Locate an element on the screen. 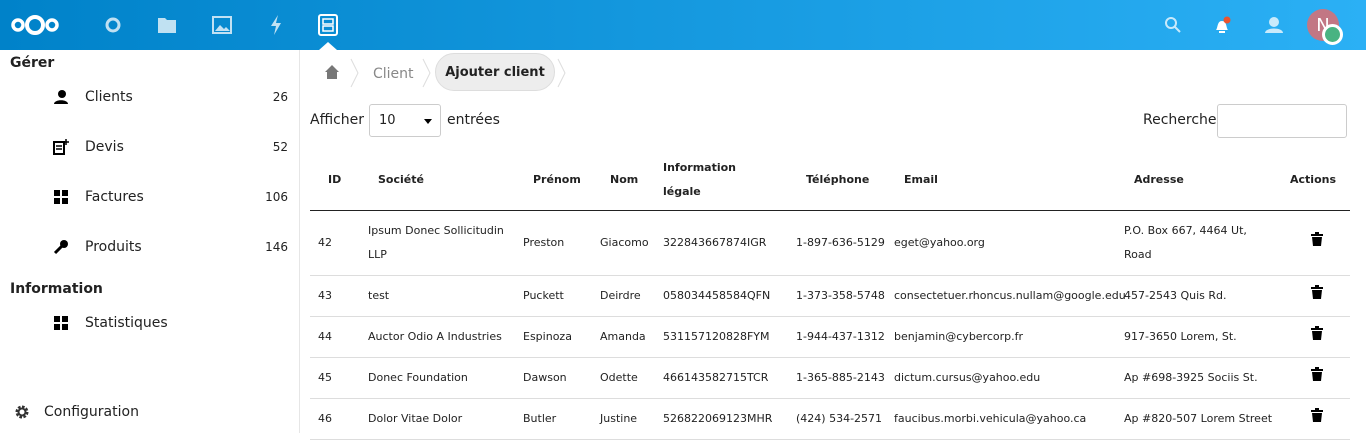 Image resolution: width=1366 pixels, height=440 pixels. table-cell: 1-365-885-2143 is located at coordinates (837, 378).